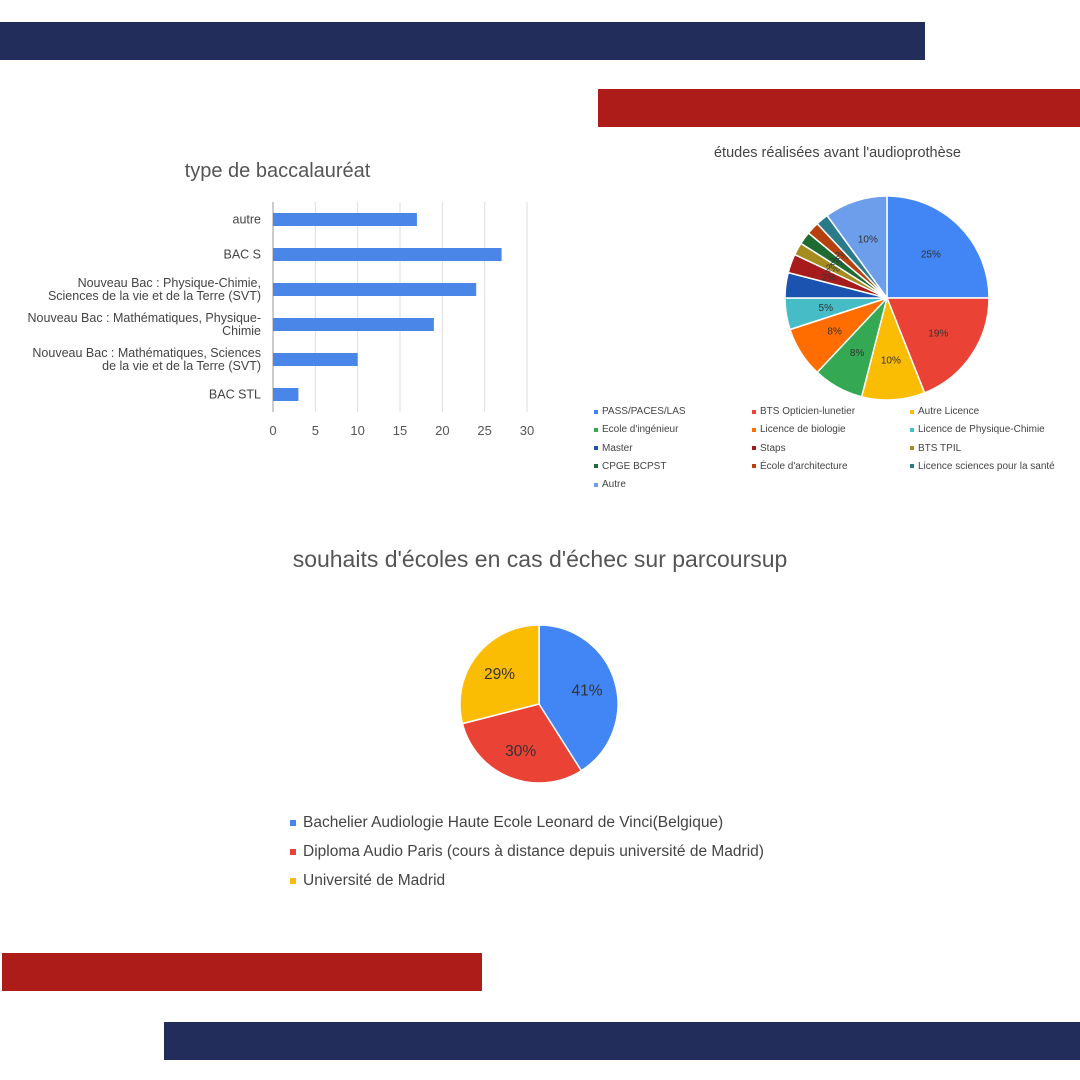 This screenshot has height=1080, width=1080. I want to click on category-label: autre, so click(247, 220).